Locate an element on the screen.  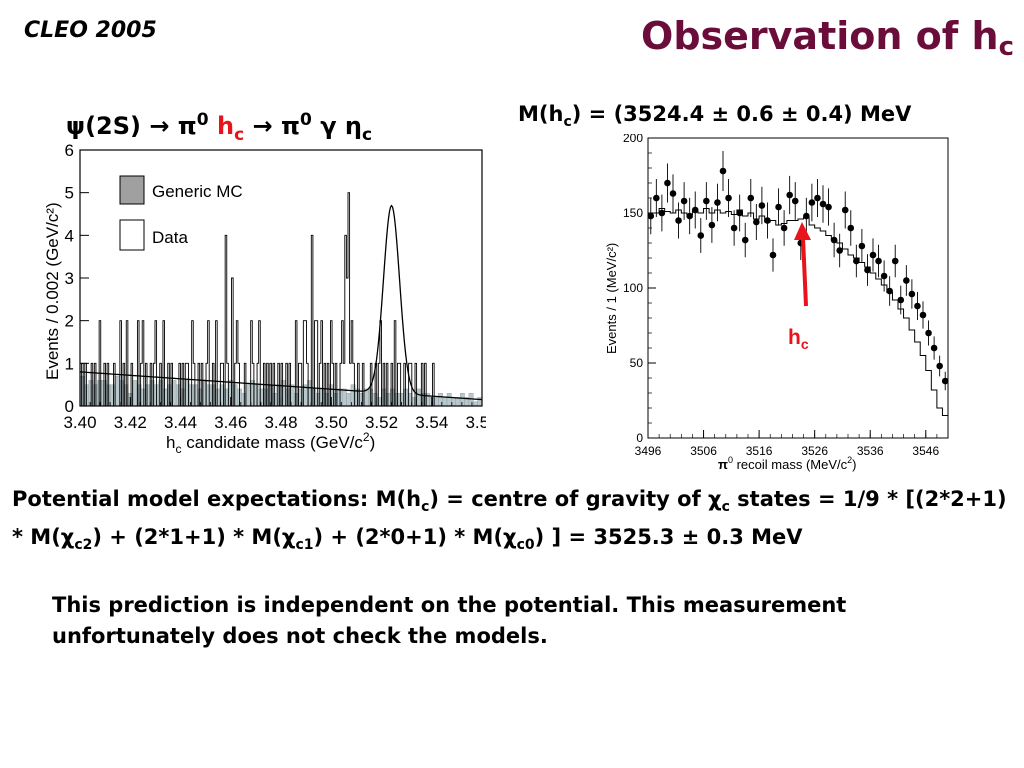
mass-result: M(hc) = (3524.4 ± 0.6 ± 0.4) MeV is located at coordinates (715, 116).